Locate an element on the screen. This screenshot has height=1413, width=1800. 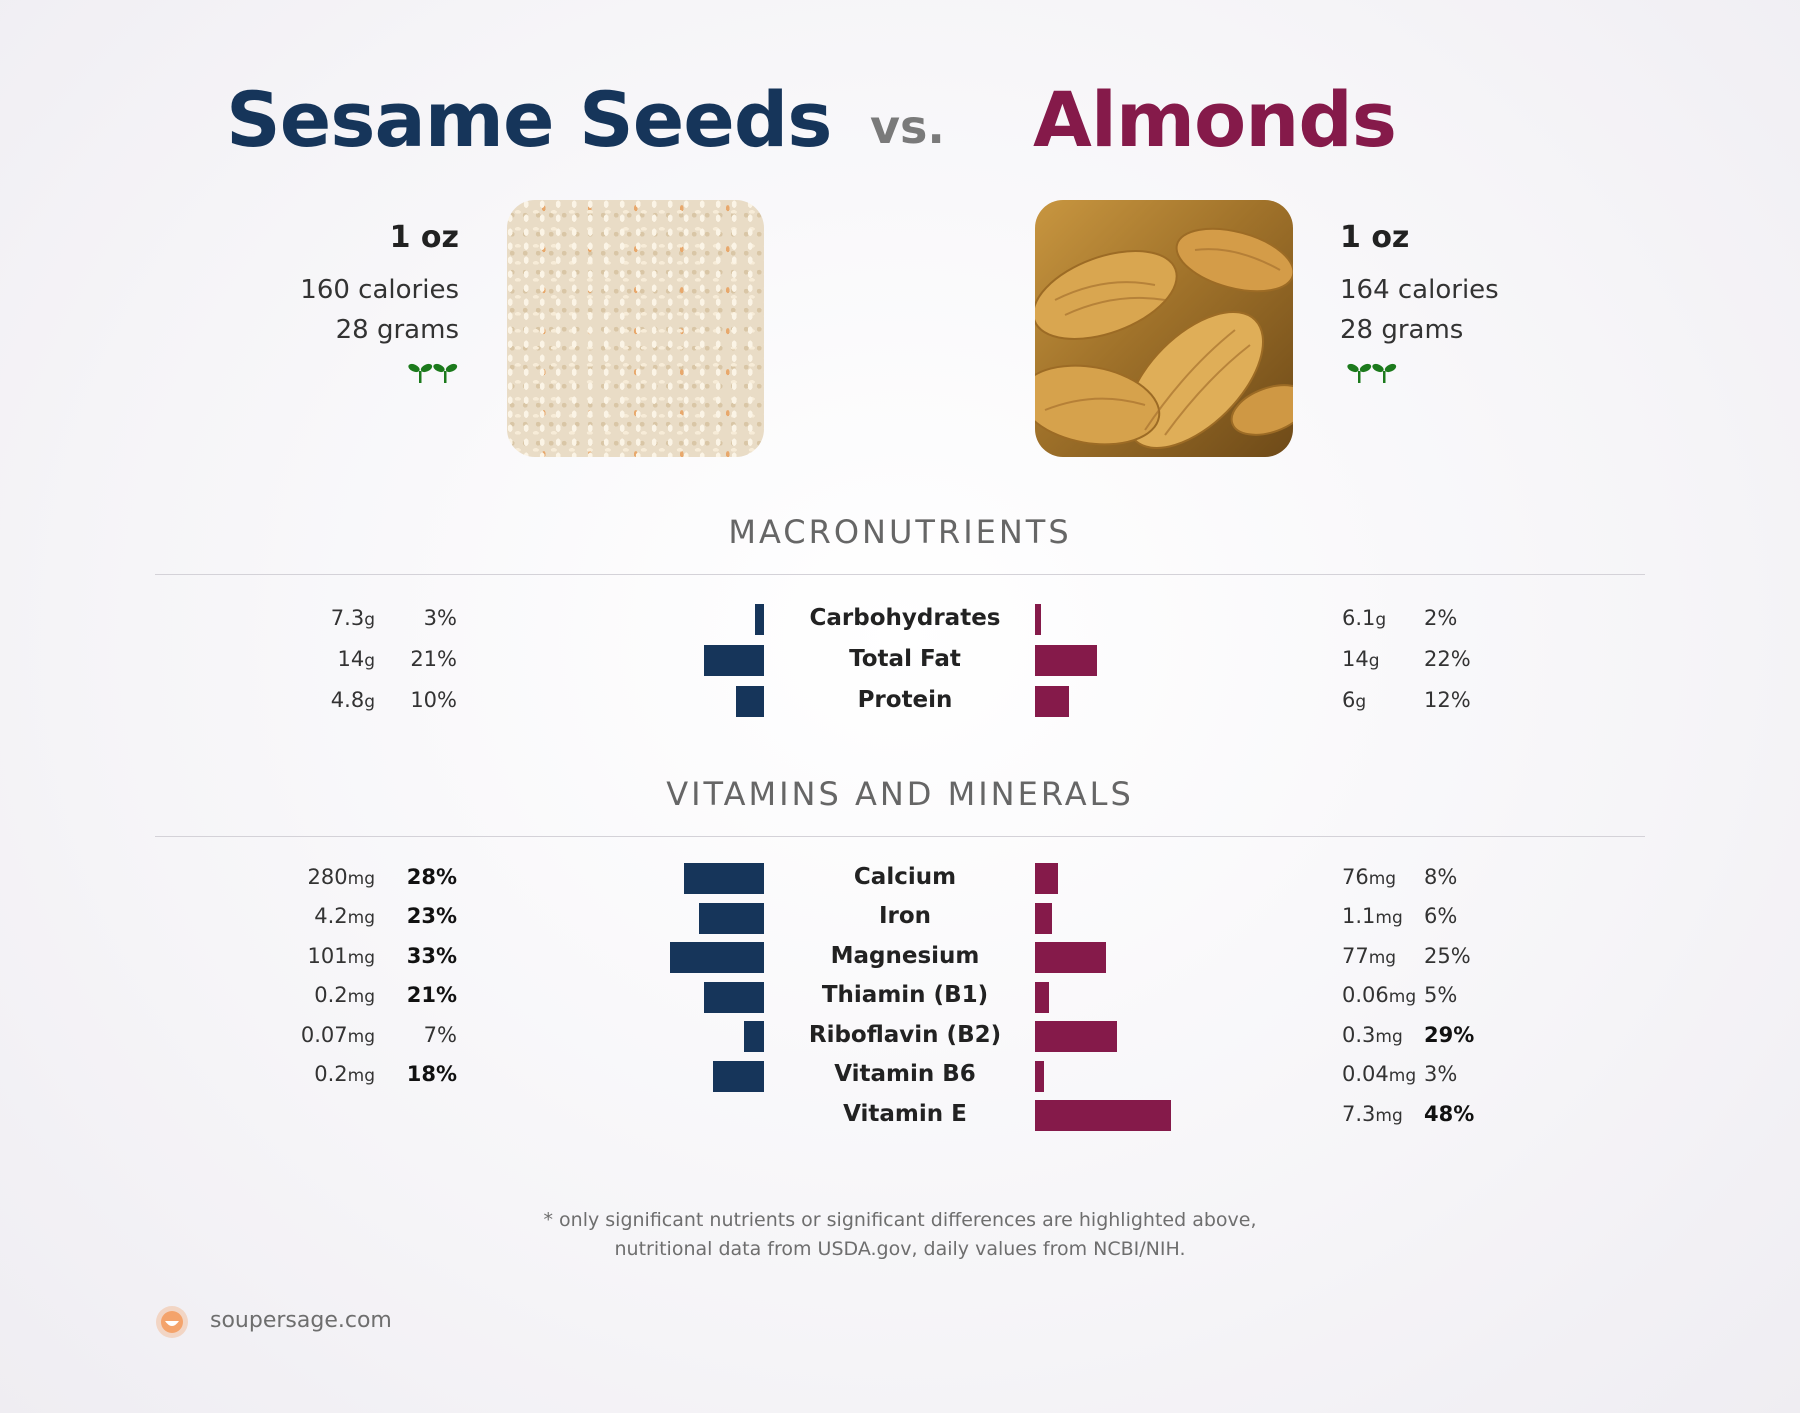
site-name: soupersage.com is located at coordinates (301, 1320).